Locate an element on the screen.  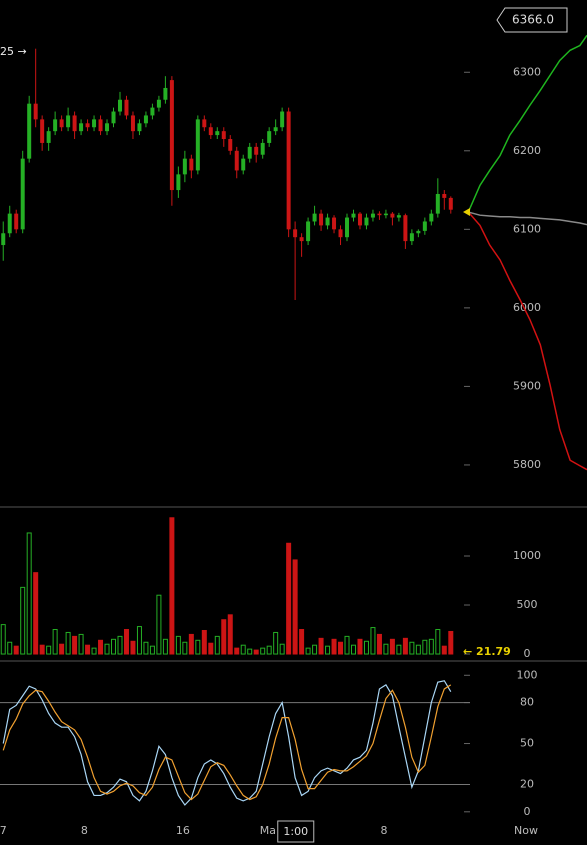
y-tick-label: 0 is located at coordinates (527, 653).